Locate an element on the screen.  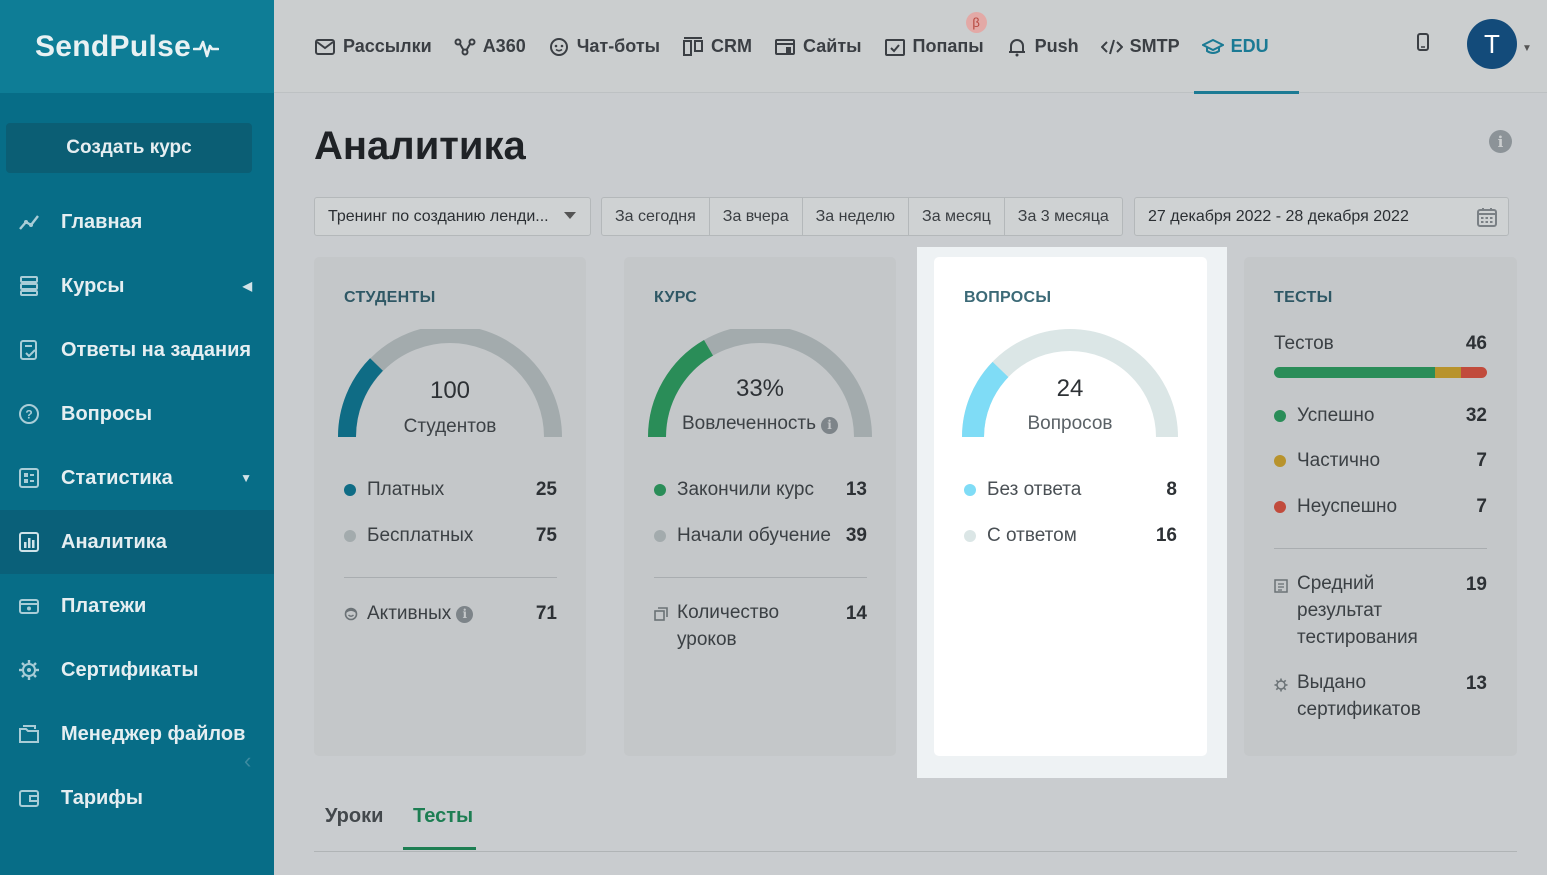
topnav-item-edu: EDU is located at coordinates (1246, 47).